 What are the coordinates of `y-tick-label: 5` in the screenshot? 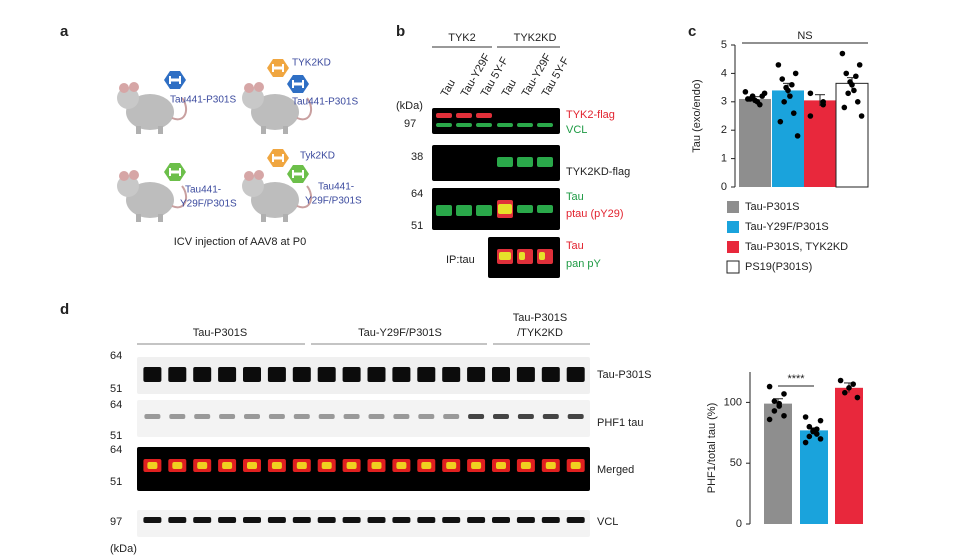 It's located at (724, 45).